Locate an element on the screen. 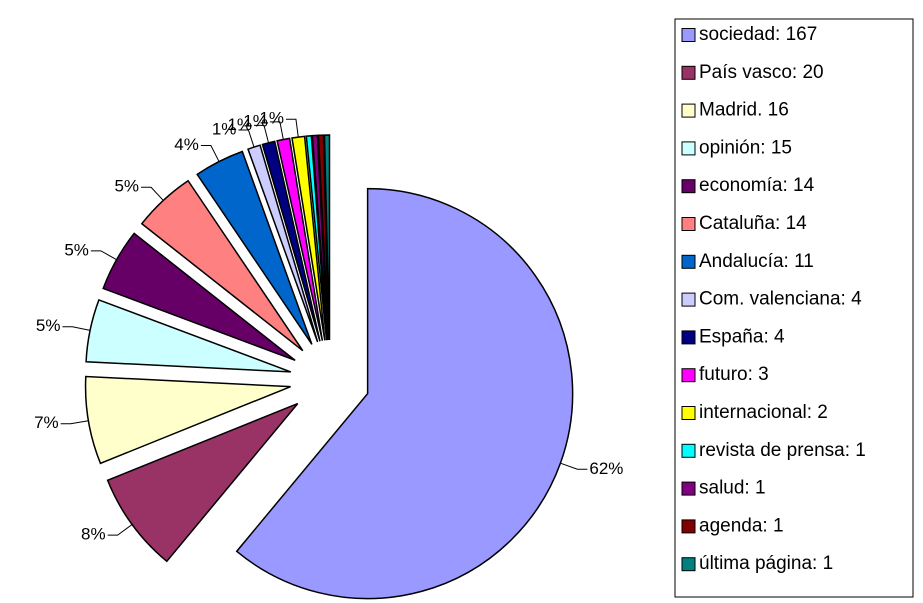 Image resolution: width=923 pixels, height=603 pixels. legend-label: internacional: 2 is located at coordinates (763, 412).